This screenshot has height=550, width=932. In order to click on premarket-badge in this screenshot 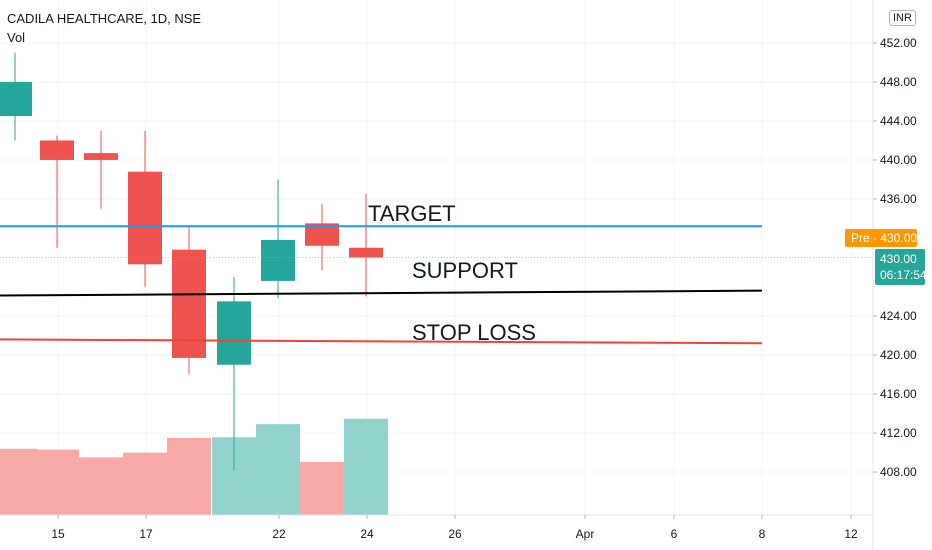, I will do `click(881, 238)`.